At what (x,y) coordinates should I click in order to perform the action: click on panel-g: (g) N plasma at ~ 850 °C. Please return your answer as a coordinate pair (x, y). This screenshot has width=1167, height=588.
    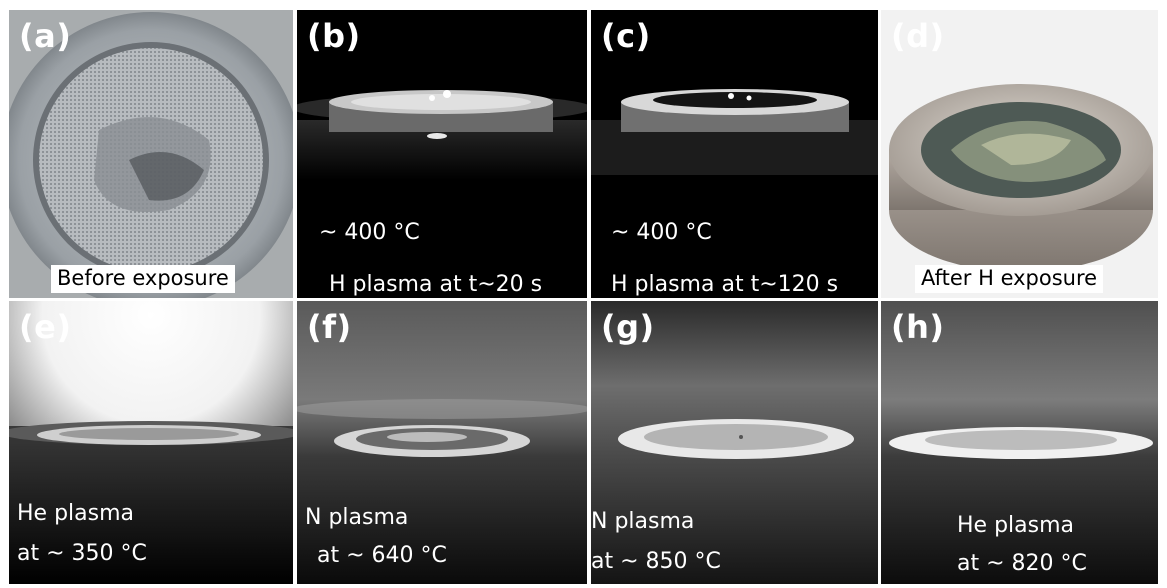
    Looking at the image, I should click on (734, 442).